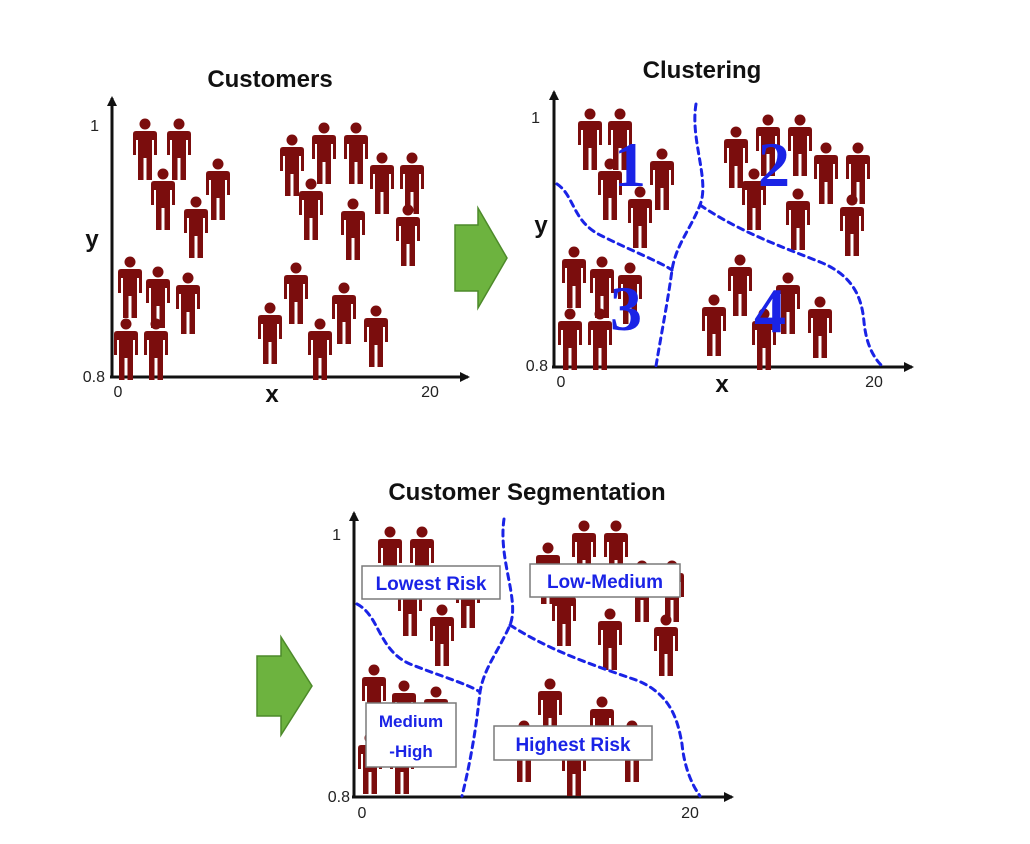 This screenshot has width=1030, height=844. What do you see at coordinates (791, 285) in the screenshot?
I see `cluster-boundary-right` at bounding box center [791, 285].